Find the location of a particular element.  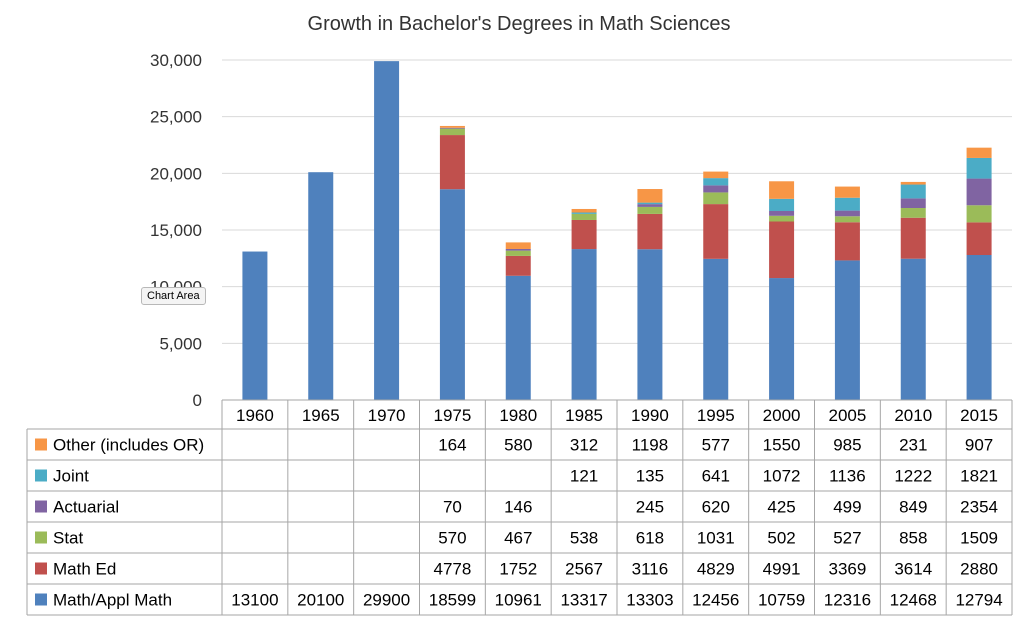

data-table-cell: 1821 is located at coordinates (979, 476).